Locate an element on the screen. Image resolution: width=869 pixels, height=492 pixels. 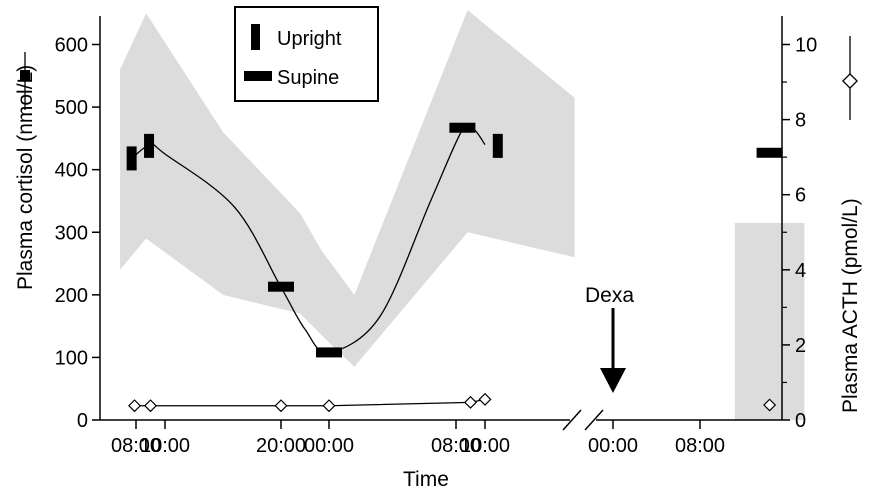
y-right-axis-key is located at coordinates (850, 78).